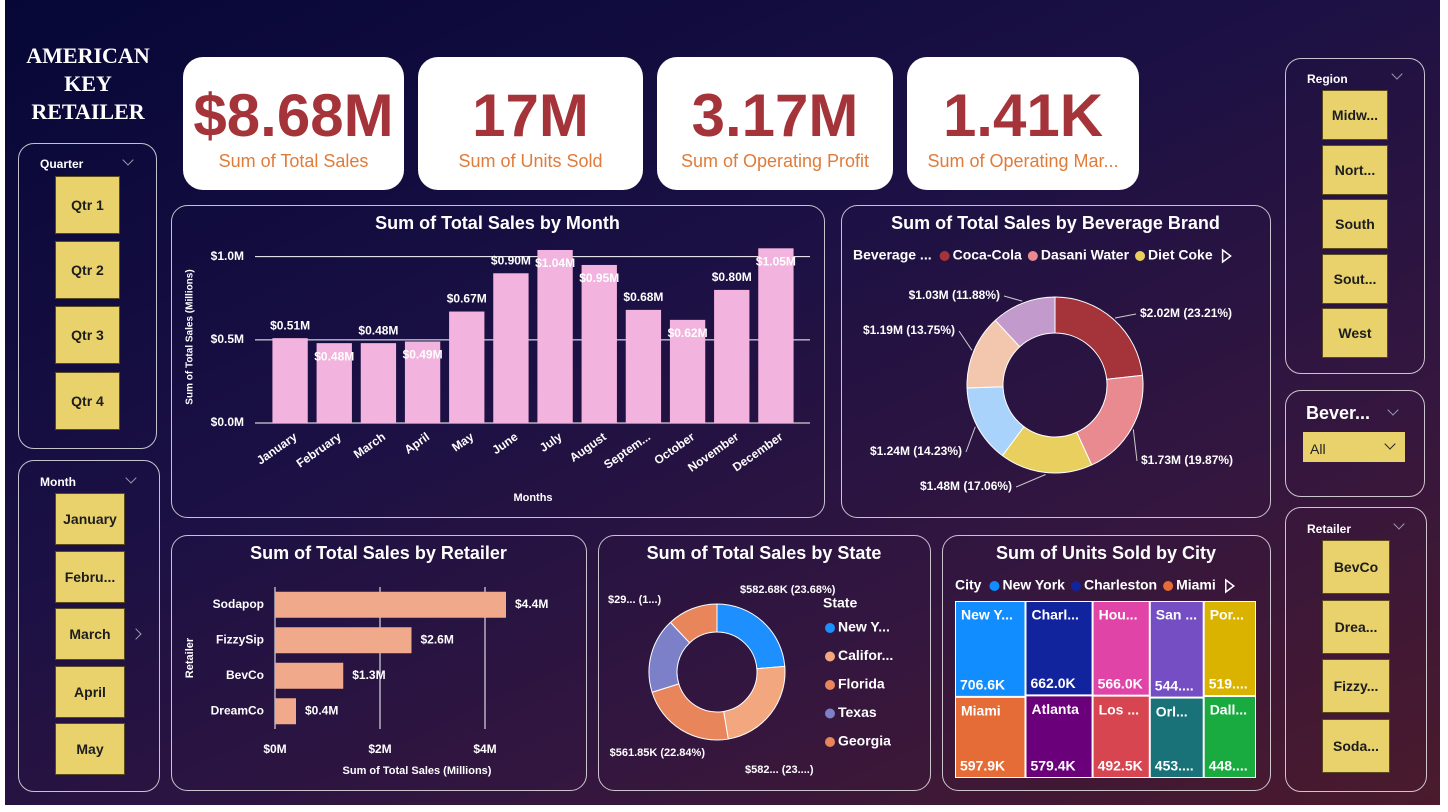 This screenshot has width=1448, height=812. I want to click on y-axis-title: Retailer, so click(190, 657).